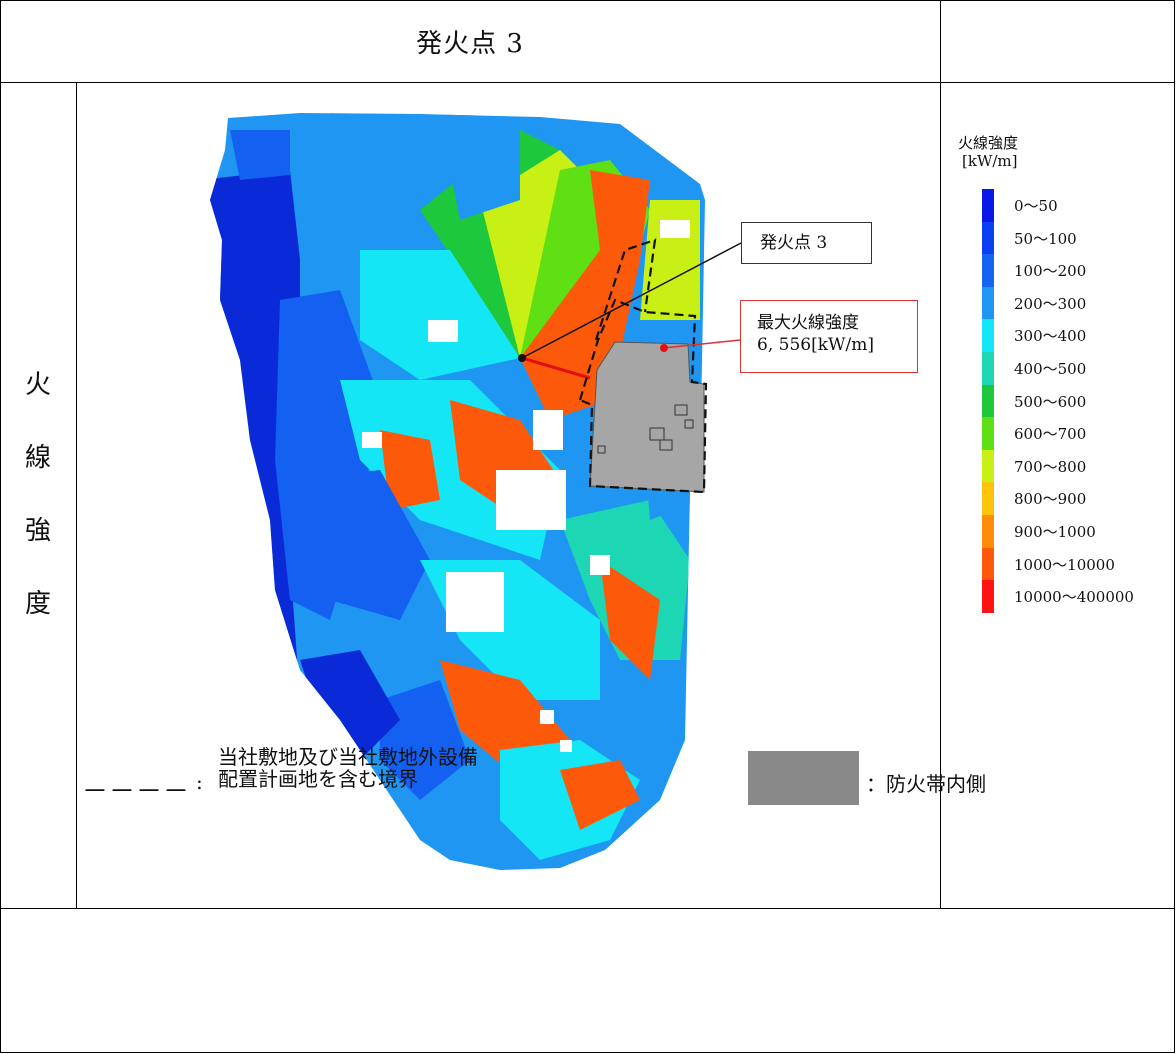 The height and width of the screenshot is (1054, 1176). What do you see at coordinates (1050, 368) in the screenshot?
I see `legend-label: 400～500` at bounding box center [1050, 368].